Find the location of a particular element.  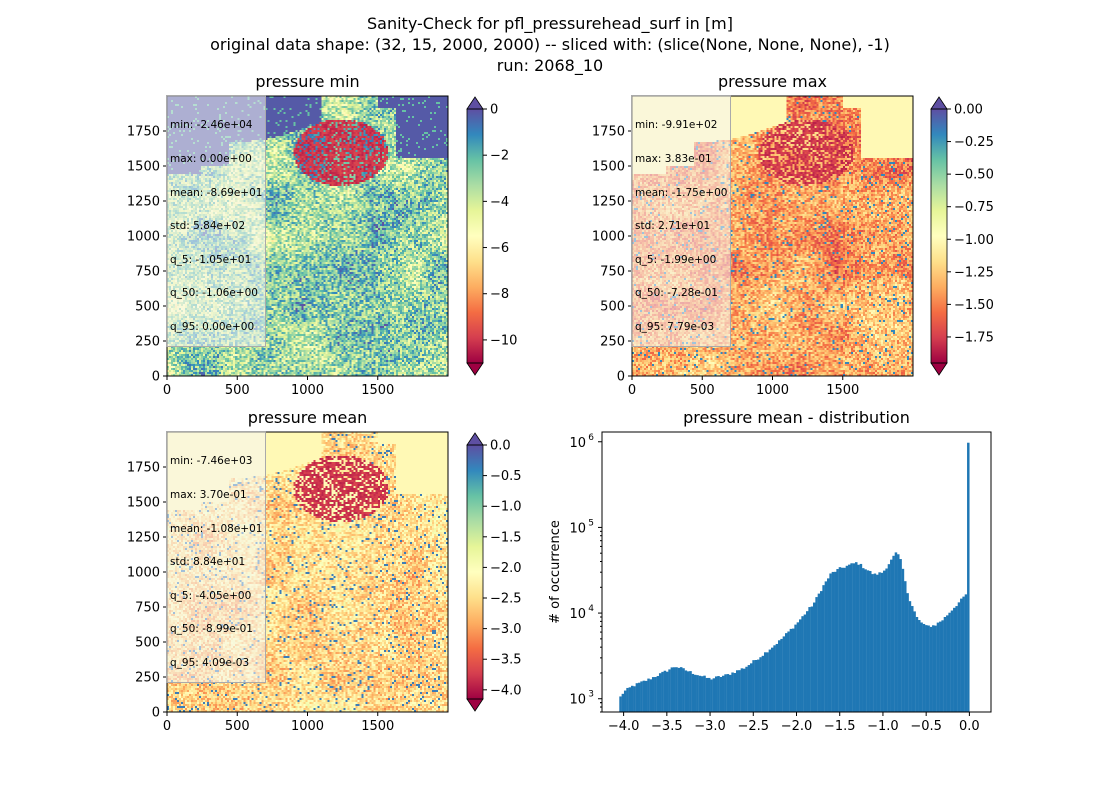

pressure-mean-ytick-label: 250 is located at coordinates (147, 678).